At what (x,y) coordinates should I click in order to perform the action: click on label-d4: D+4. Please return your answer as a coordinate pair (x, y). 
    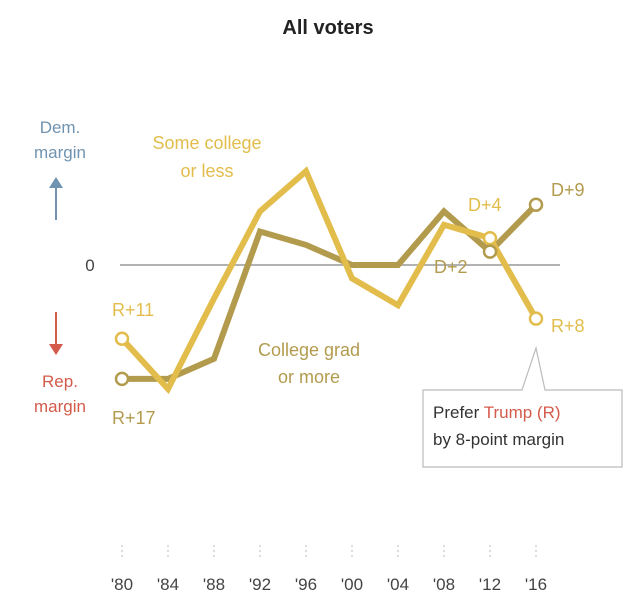
    Looking at the image, I should click on (485, 205).